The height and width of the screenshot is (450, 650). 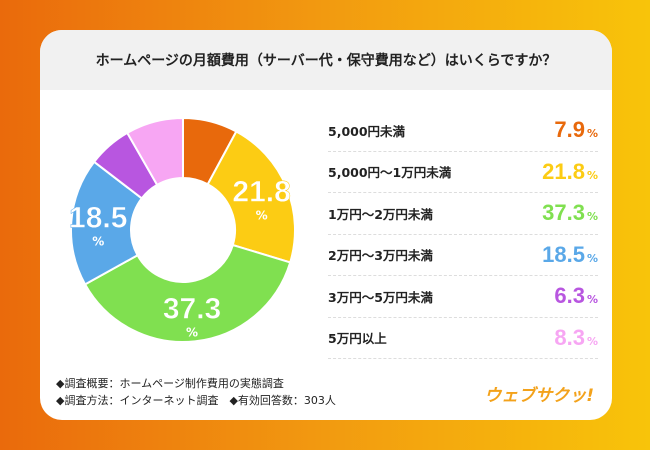 I want to click on legend-label: 1万円〜2万円未満, so click(x=380, y=214).